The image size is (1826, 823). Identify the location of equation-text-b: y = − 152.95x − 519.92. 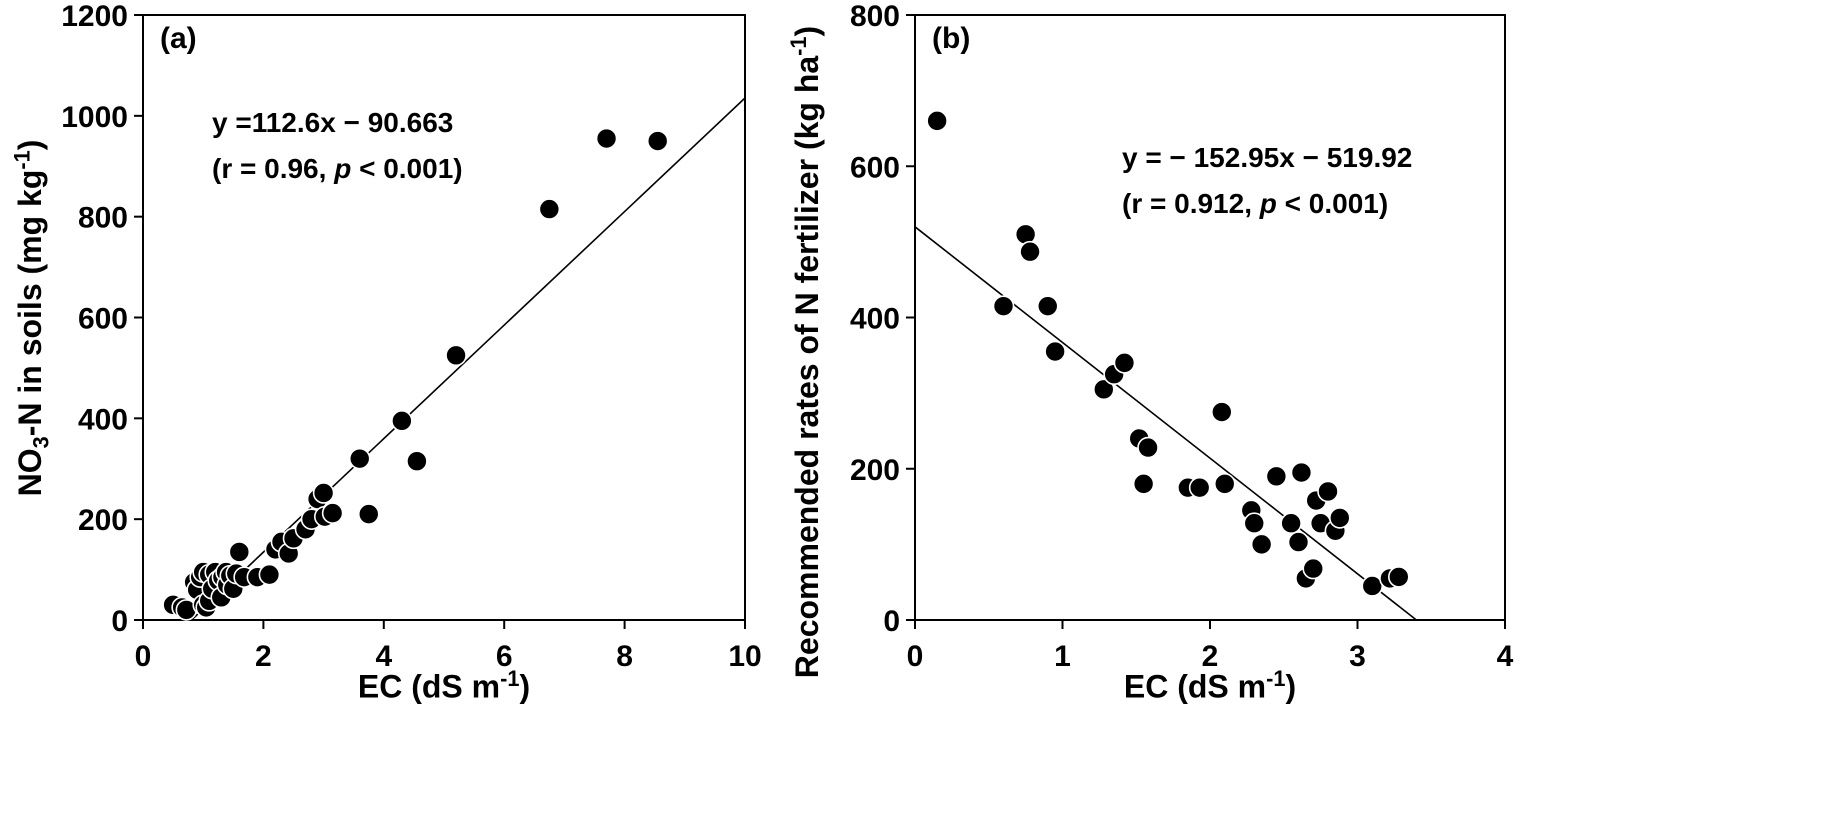
(1267, 157).